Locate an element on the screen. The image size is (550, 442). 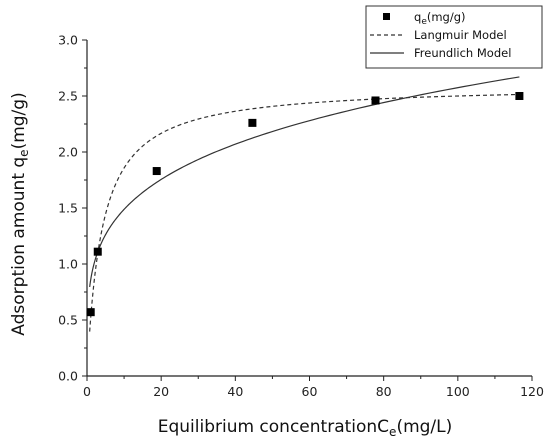
y-tick-label: 2.0 is located at coordinates (68, 152).